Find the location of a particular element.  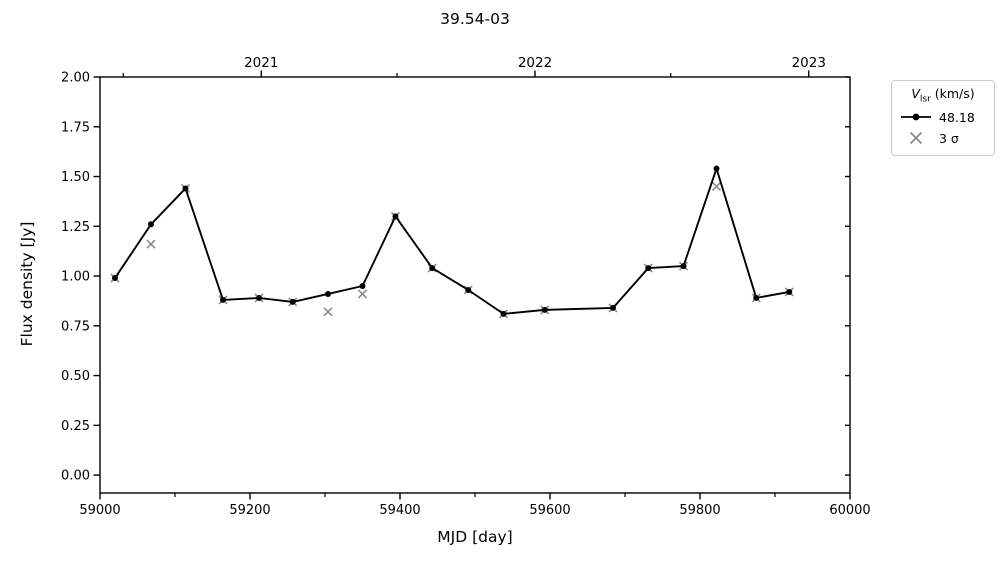

y-tick-label: 2.00 is located at coordinates (75, 78).